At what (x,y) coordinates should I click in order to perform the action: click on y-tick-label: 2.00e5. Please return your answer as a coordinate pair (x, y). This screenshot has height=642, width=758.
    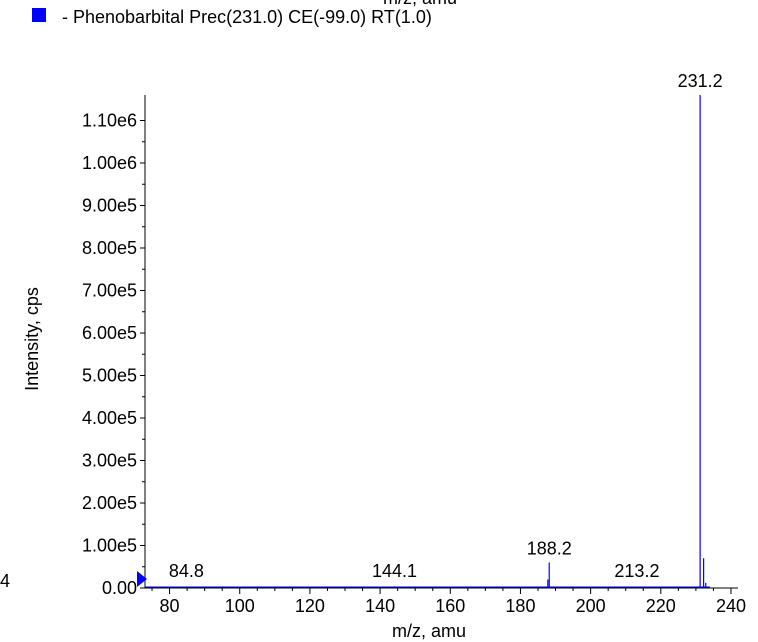
    Looking at the image, I should click on (109, 503).